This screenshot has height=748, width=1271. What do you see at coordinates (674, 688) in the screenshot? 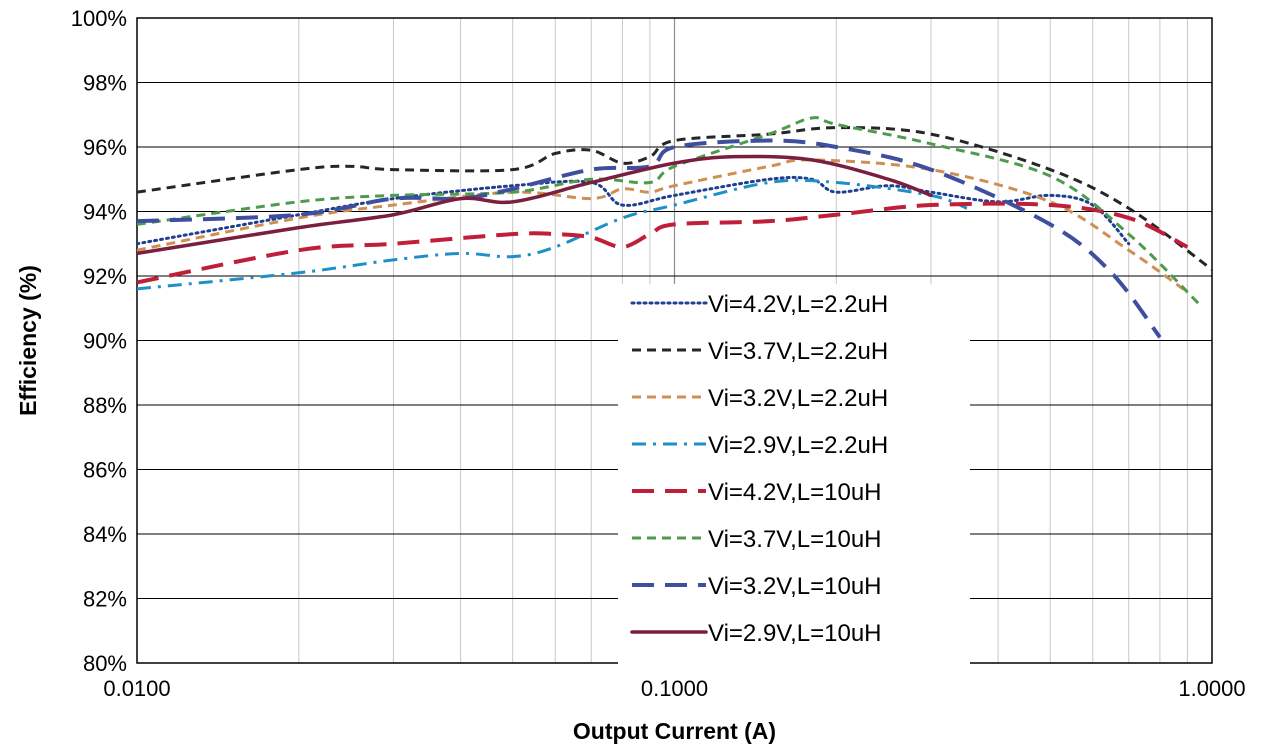
I see `x-tick-label: 0.1000` at bounding box center [674, 688].